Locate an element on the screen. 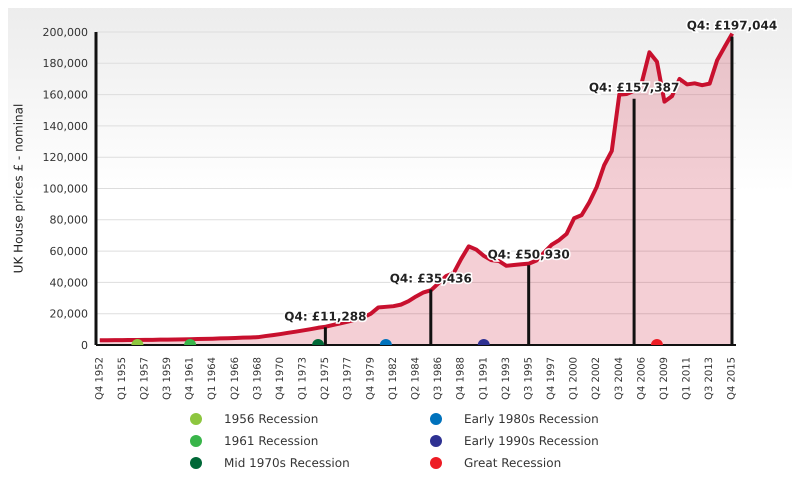 This screenshot has width=800, height=495. x-tick-label: Q3 1959 is located at coordinates (168, 378).